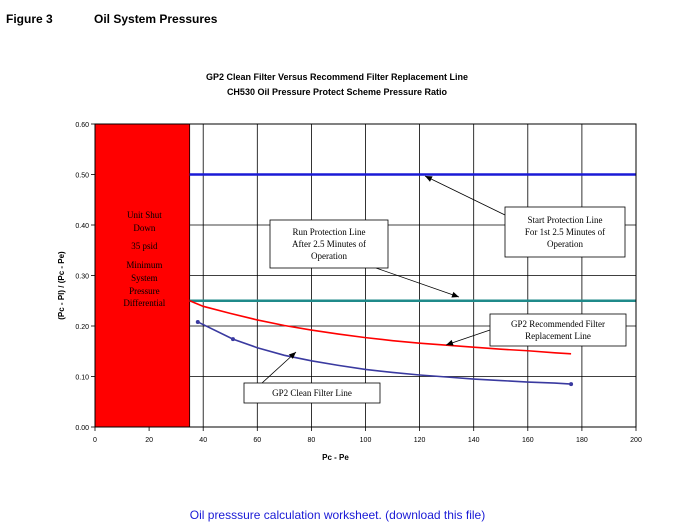 The image size is (675, 531). I want to click on y-tick-label: 0.40, so click(82, 226).